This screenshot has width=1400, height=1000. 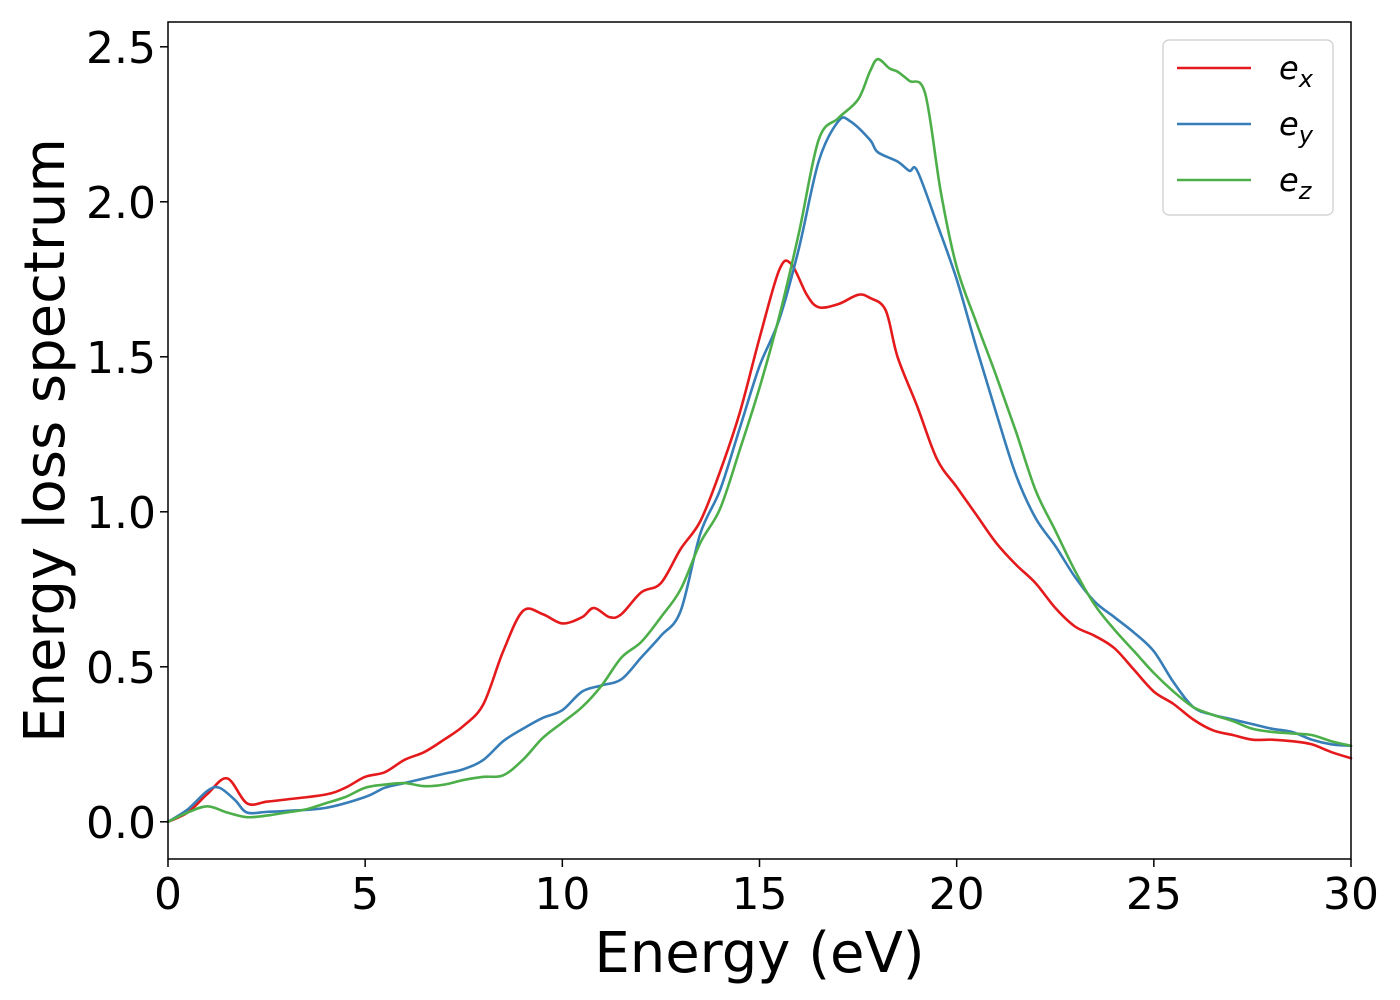 What do you see at coordinates (957, 894) in the screenshot?
I see `x-tick-label: 20` at bounding box center [957, 894].